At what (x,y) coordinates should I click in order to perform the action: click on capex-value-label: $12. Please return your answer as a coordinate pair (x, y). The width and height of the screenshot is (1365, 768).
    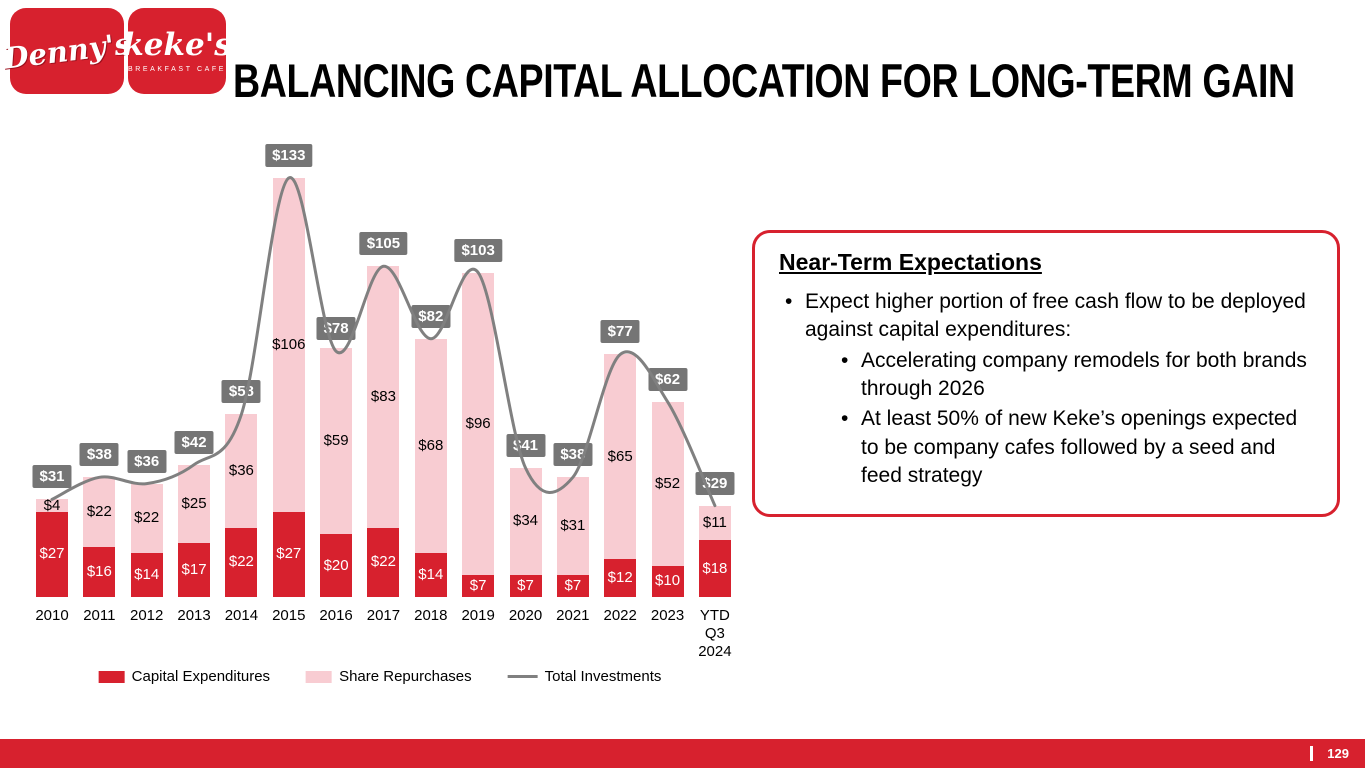
    Looking at the image, I should click on (620, 578).